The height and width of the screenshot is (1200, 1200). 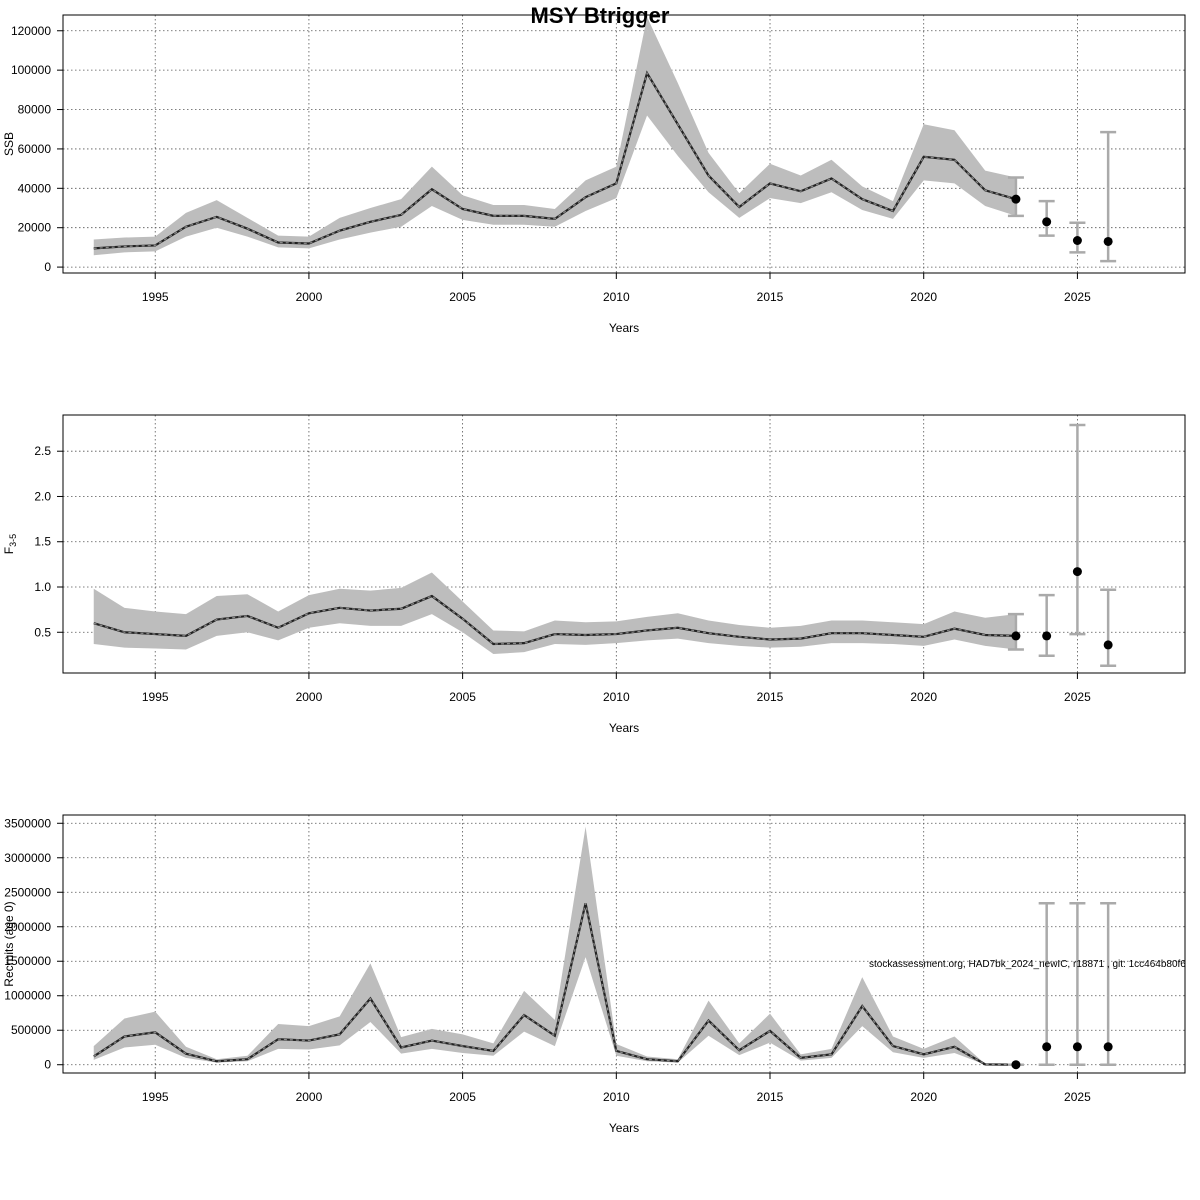 What do you see at coordinates (9, 144) in the screenshot?
I see `y-axis-label: SSB` at bounding box center [9, 144].